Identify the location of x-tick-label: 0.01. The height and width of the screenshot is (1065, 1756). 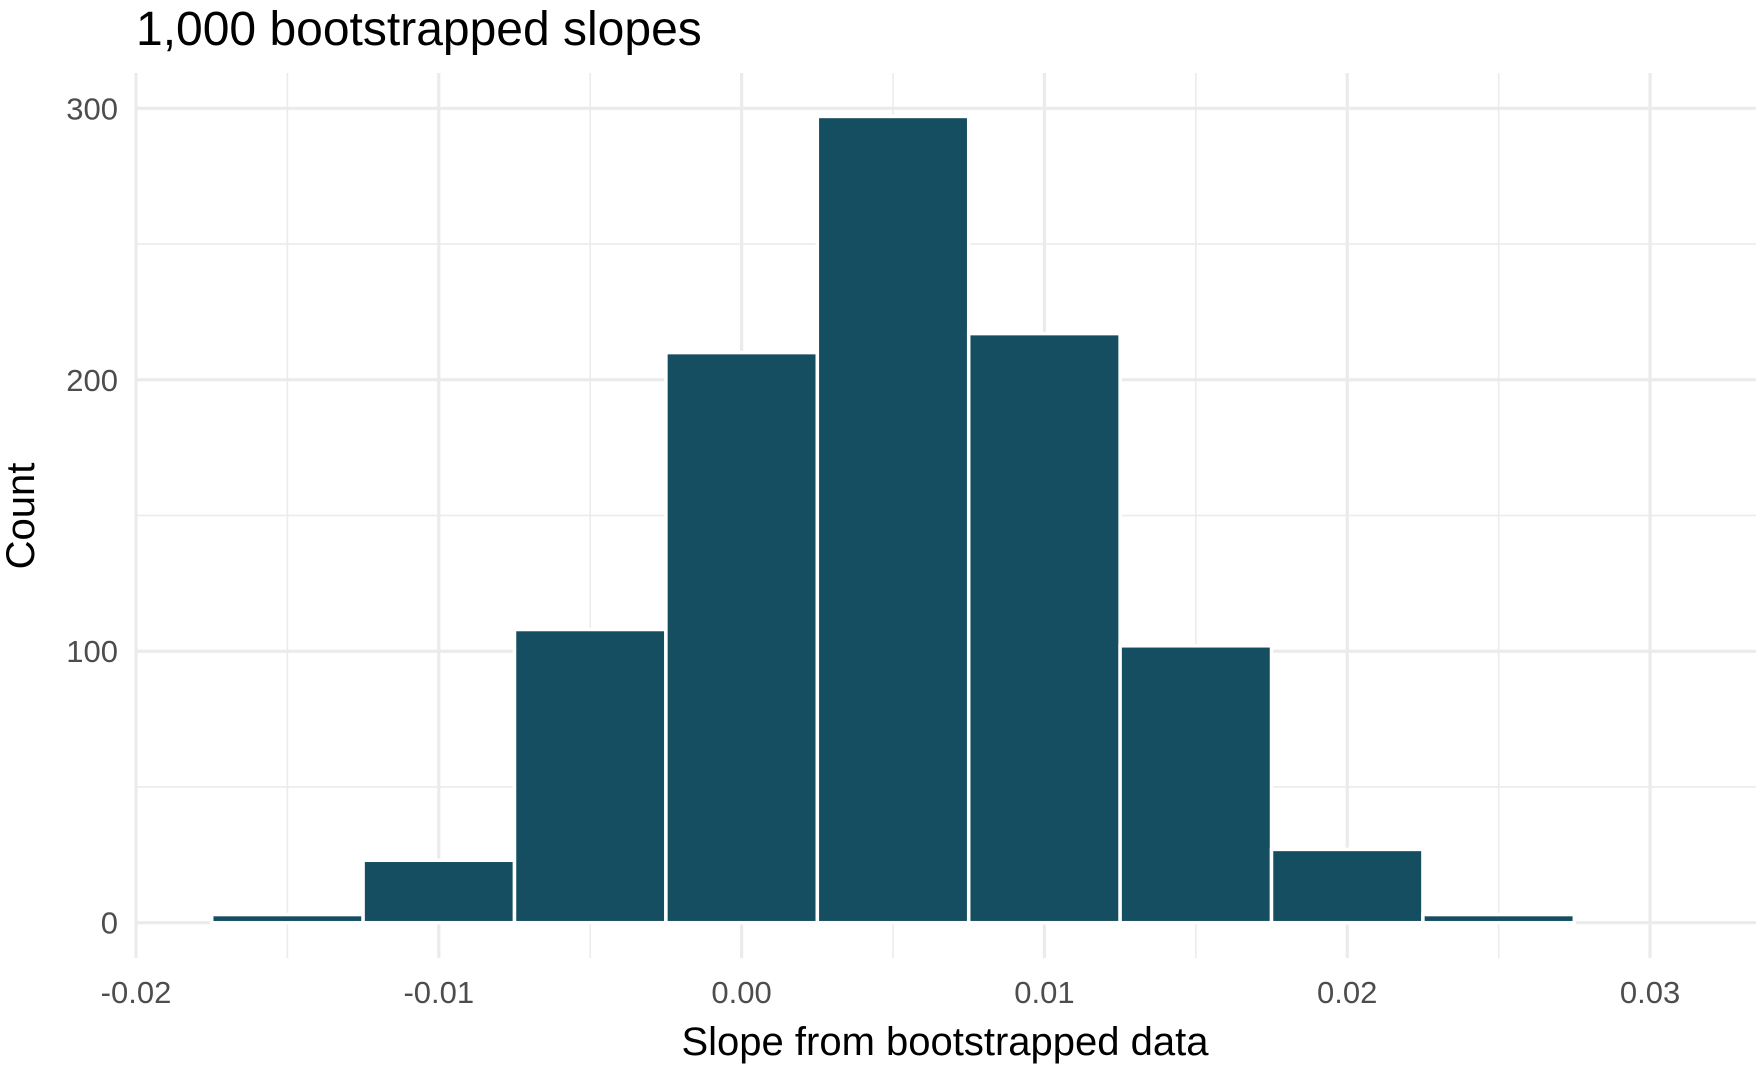
(1044, 992).